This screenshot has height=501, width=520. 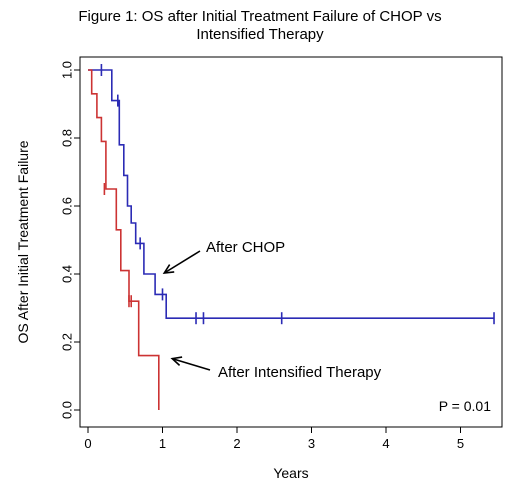 I want to click on x-axis-label: Years, so click(x=290, y=473).